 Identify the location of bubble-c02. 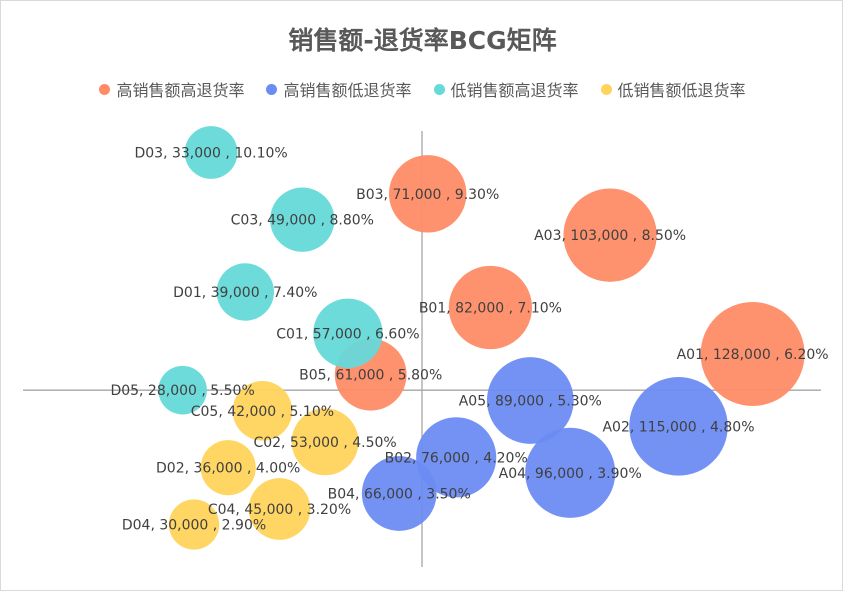
(325, 442).